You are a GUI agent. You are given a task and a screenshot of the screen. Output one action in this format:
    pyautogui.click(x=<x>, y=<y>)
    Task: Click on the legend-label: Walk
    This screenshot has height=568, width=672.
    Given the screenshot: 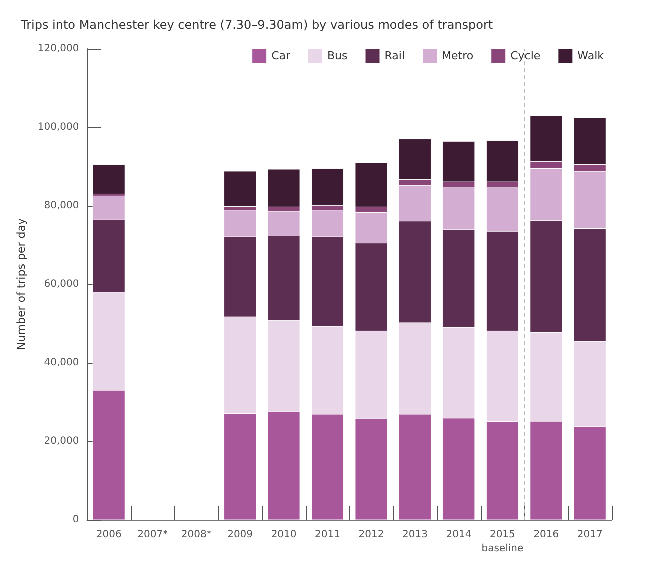 What is the action you would take?
    pyautogui.click(x=591, y=56)
    